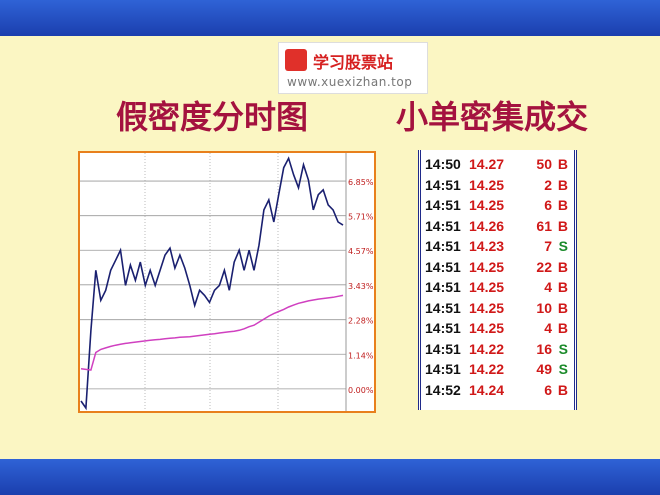  What do you see at coordinates (361, 182) in the screenshot?
I see `y-tick-label: 6.85%` at bounding box center [361, 182].